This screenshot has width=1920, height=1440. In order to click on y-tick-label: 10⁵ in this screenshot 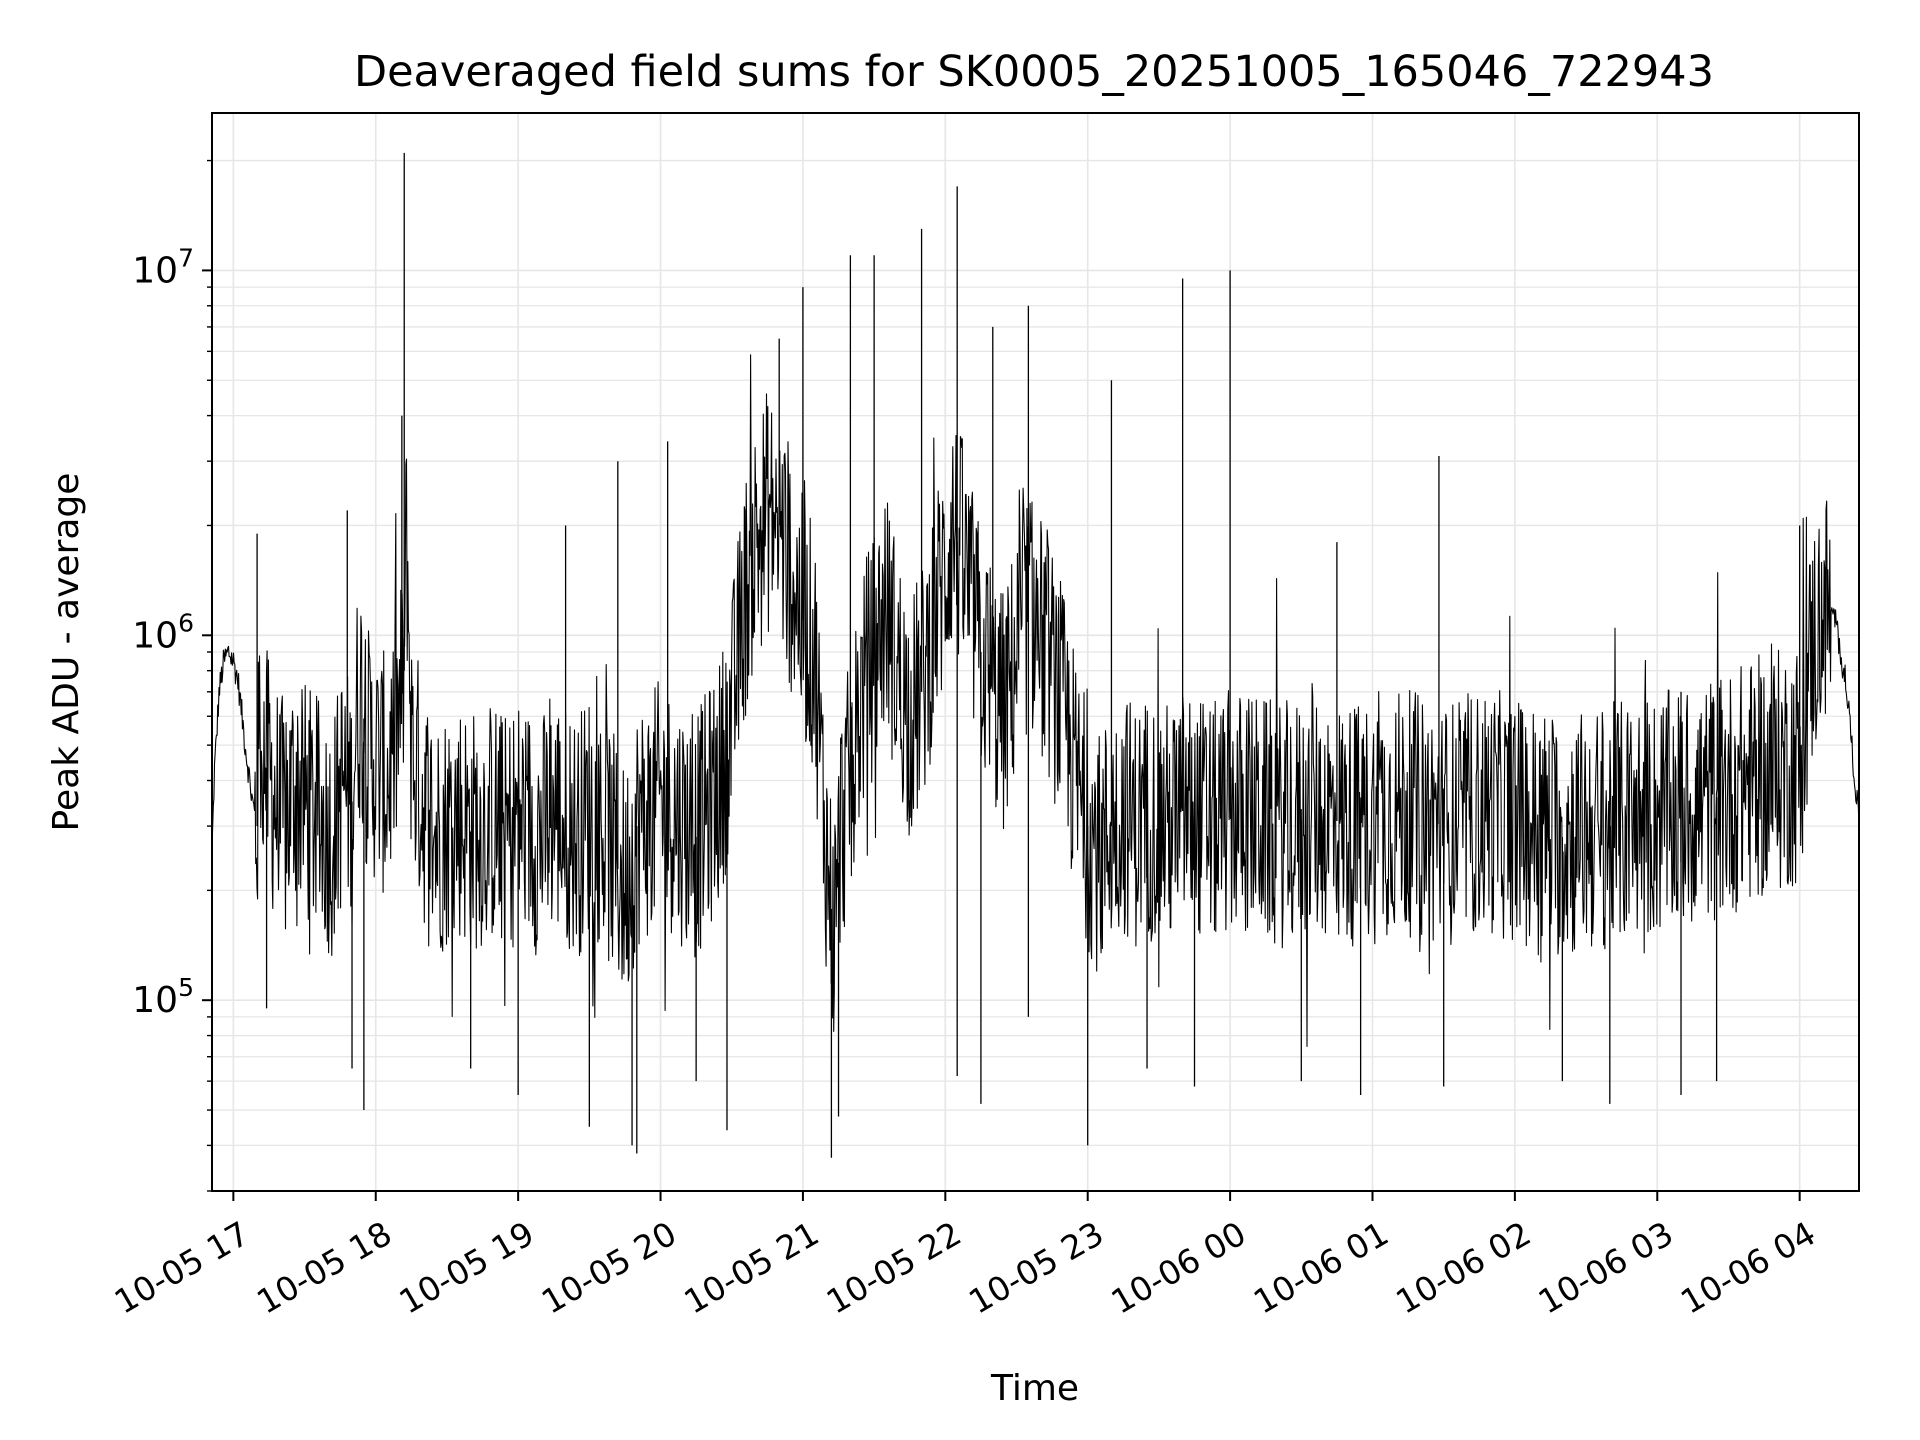, I will do `click(163, 997)`.